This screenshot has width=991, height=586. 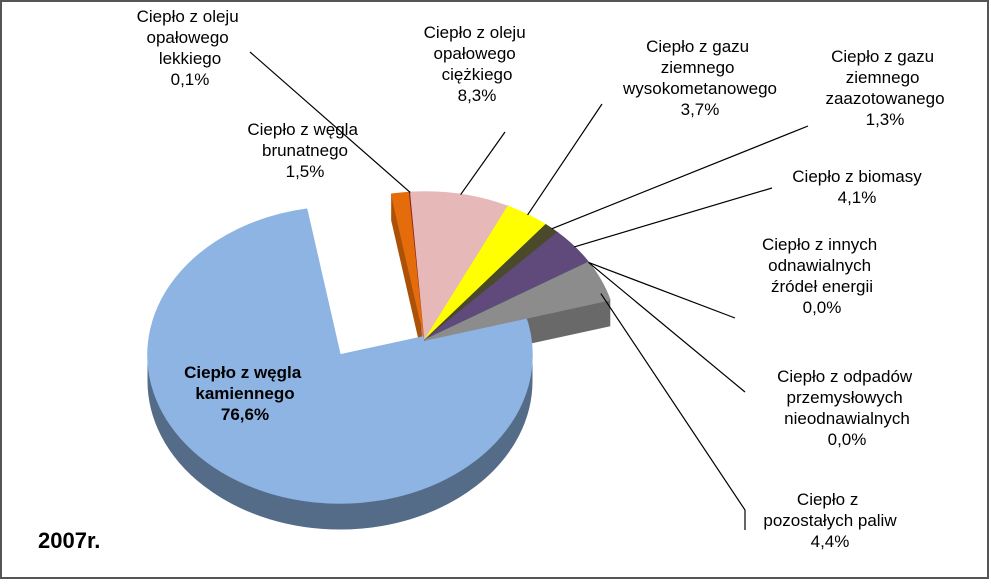 I want to click on data-label: Ciepło z węgla kamiennego, so click(x=245, y=383).